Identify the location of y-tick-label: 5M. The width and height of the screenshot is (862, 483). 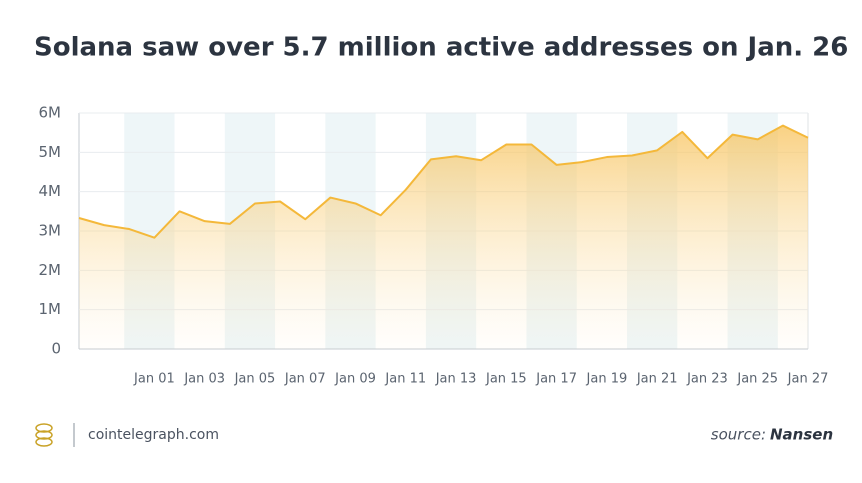
(50, 152).